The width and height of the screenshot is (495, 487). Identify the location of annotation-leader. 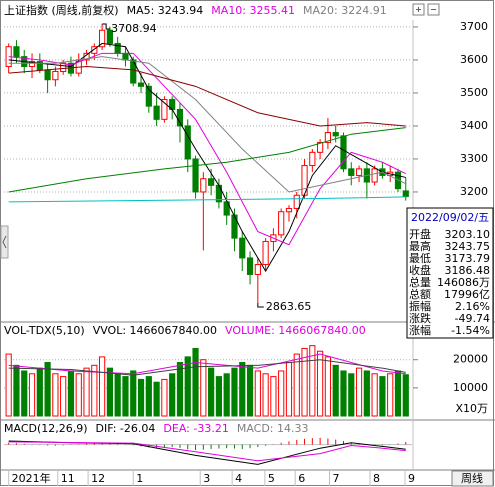
(260, 305).